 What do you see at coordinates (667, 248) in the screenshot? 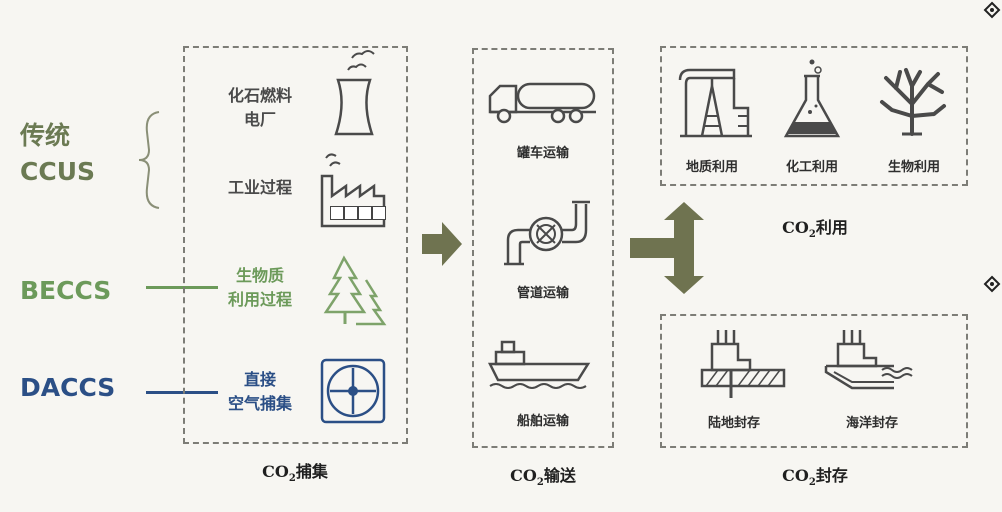
I see `split-arrow` at bounding box center [667, 248].